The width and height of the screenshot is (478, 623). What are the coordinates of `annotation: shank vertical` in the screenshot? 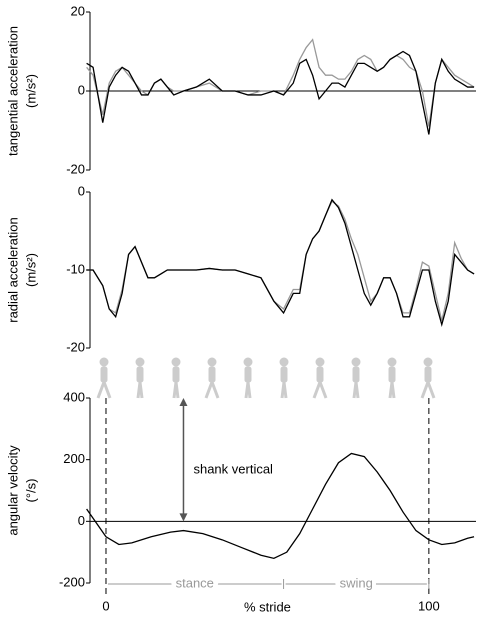 It's located at (233, 468).